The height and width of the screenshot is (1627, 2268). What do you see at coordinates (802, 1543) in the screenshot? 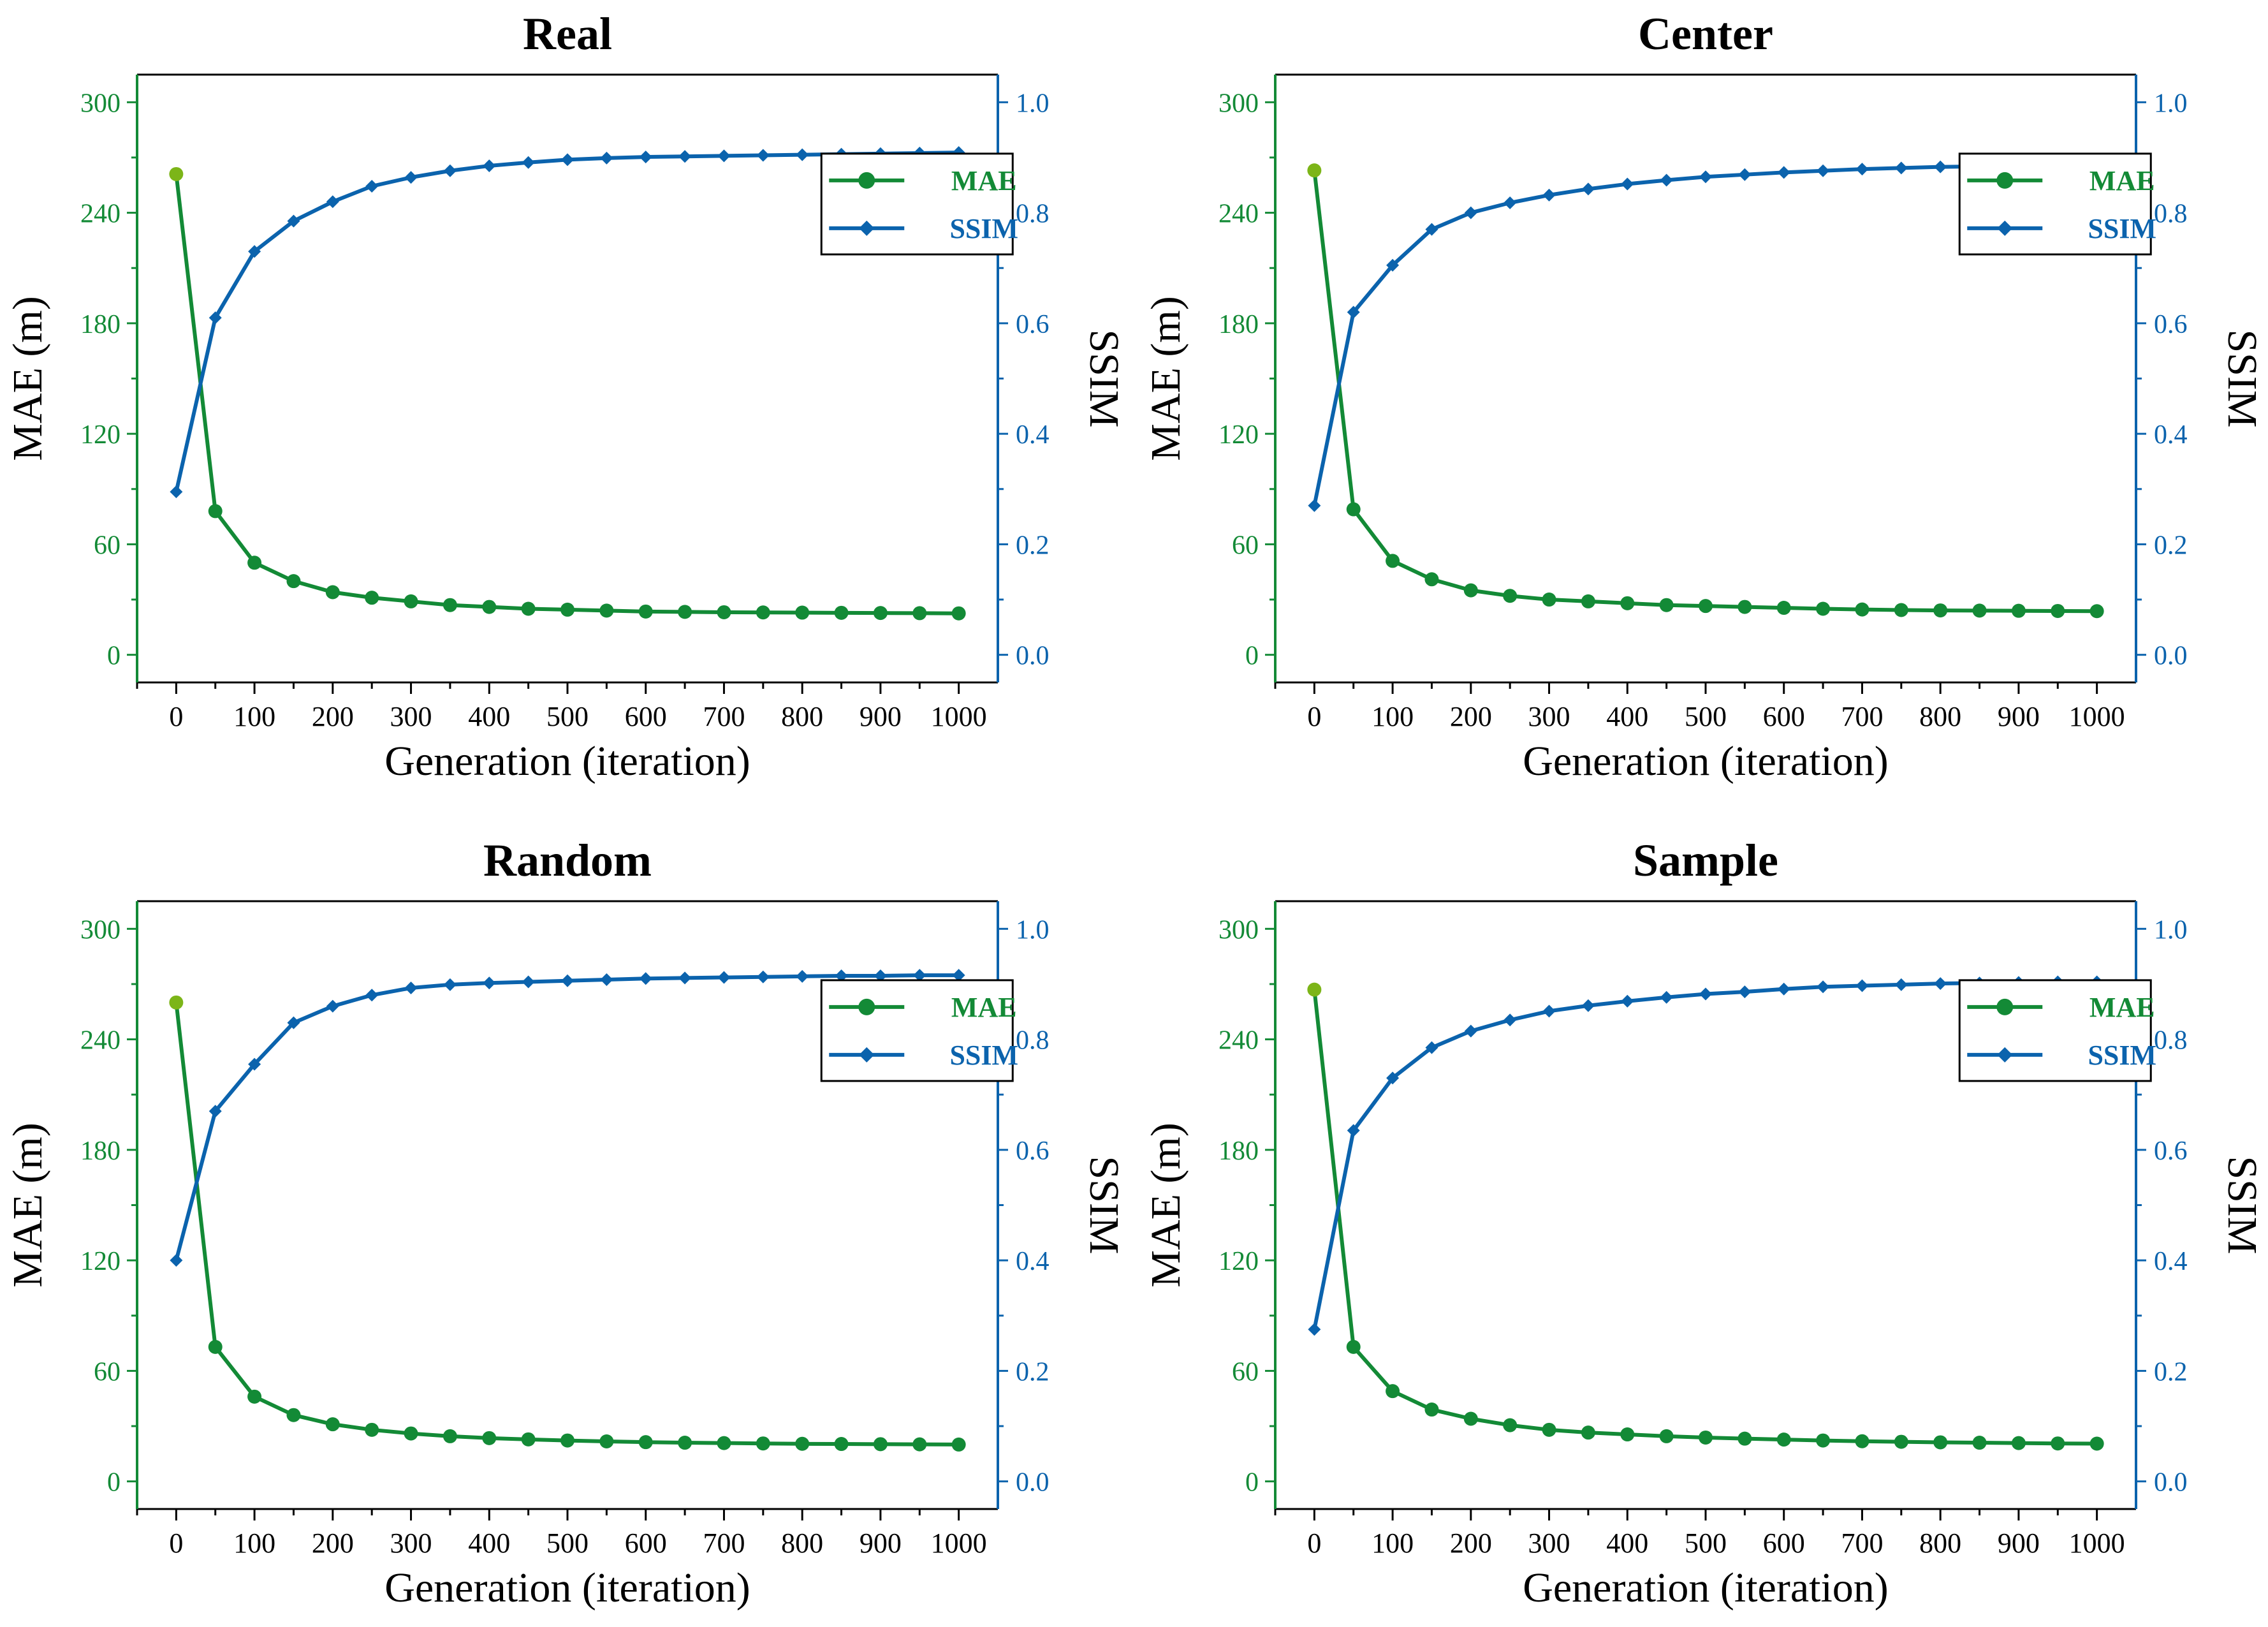
I see `x-tick-label: 800` at bounding box center [802, 1543].